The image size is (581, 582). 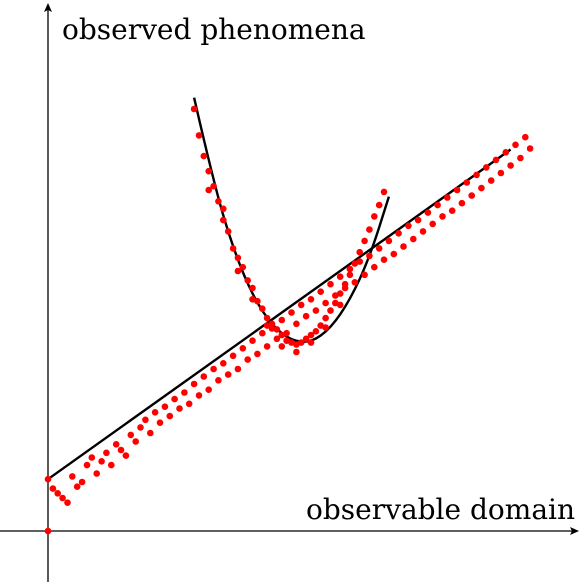 What do you see at coordinates (440, 509) in the screenshot?
I see `x-axis-label: observable domain` at bounding box center [440, 509].